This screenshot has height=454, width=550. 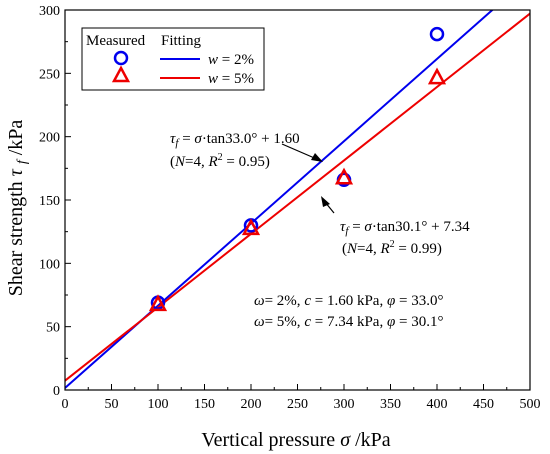 What do you see at coordinates (49, 138) in the screenshot?
I see `y-tick-label: 200` at bounding box center [49, 138].